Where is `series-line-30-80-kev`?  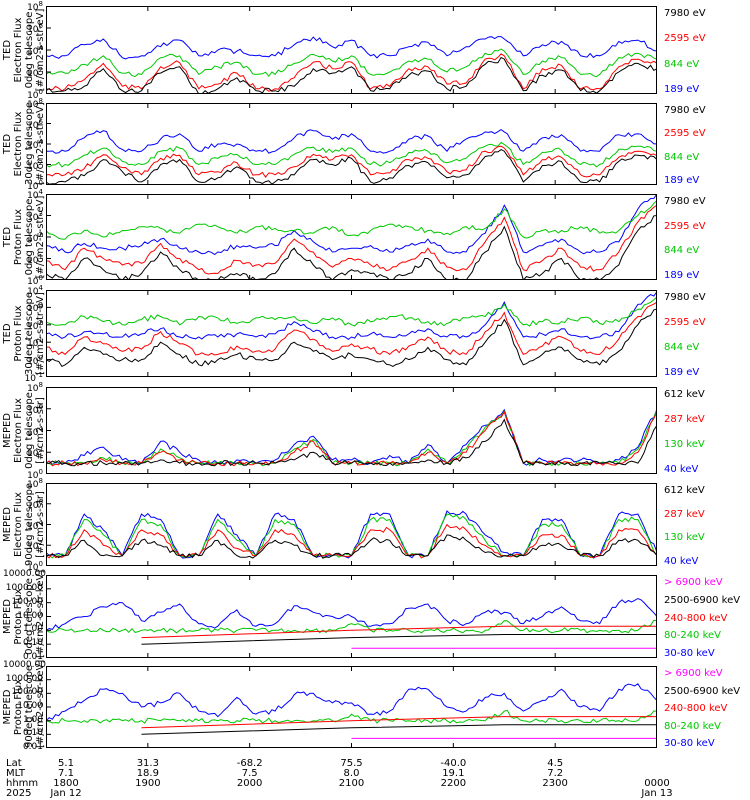
series-line-30-80-kev is located at coordinates (351, 614).